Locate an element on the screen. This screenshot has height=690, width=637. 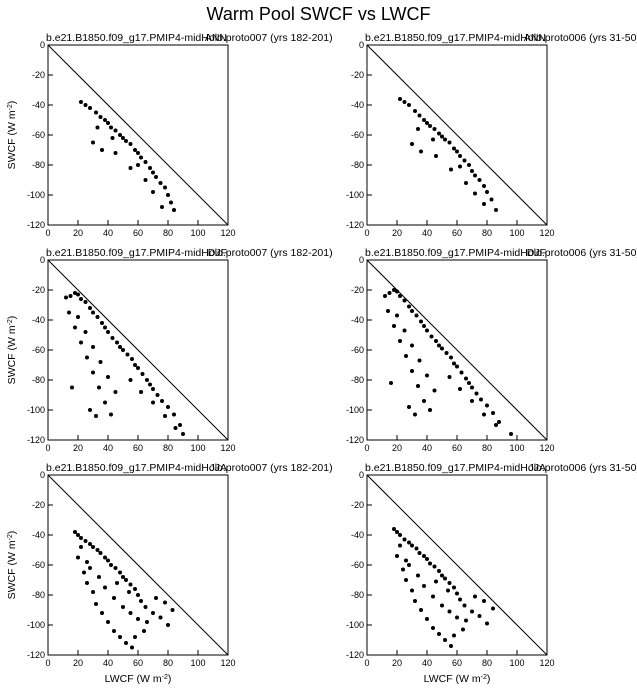
x-tick-label: 40 is located at coordinates (108, 448).